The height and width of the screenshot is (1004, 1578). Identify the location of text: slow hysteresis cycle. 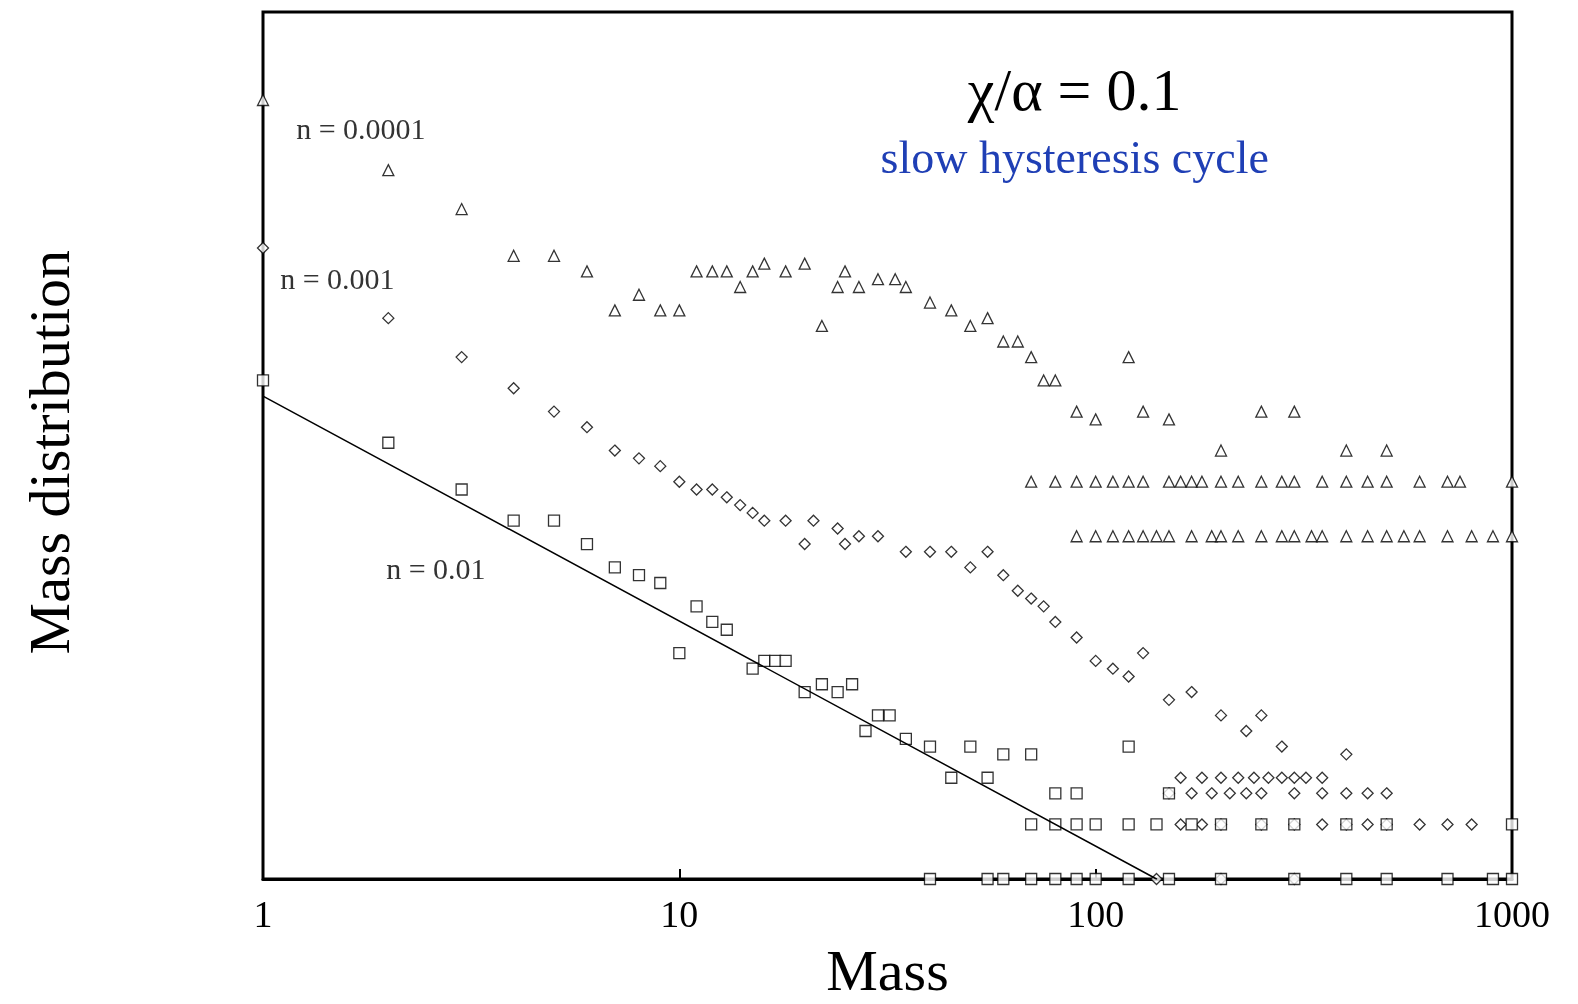
(1074, 157).